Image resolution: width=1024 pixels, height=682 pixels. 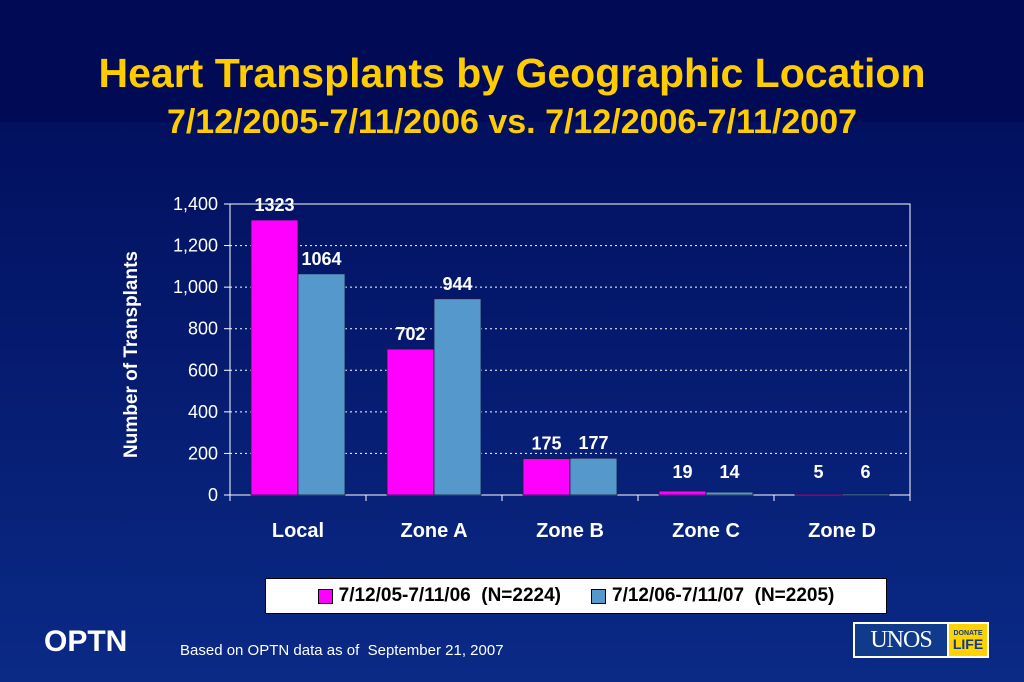 What do you see at coordinates (865, 472) in the screenshot?
I see `data-label: 6` at bounding box center [865, 472].